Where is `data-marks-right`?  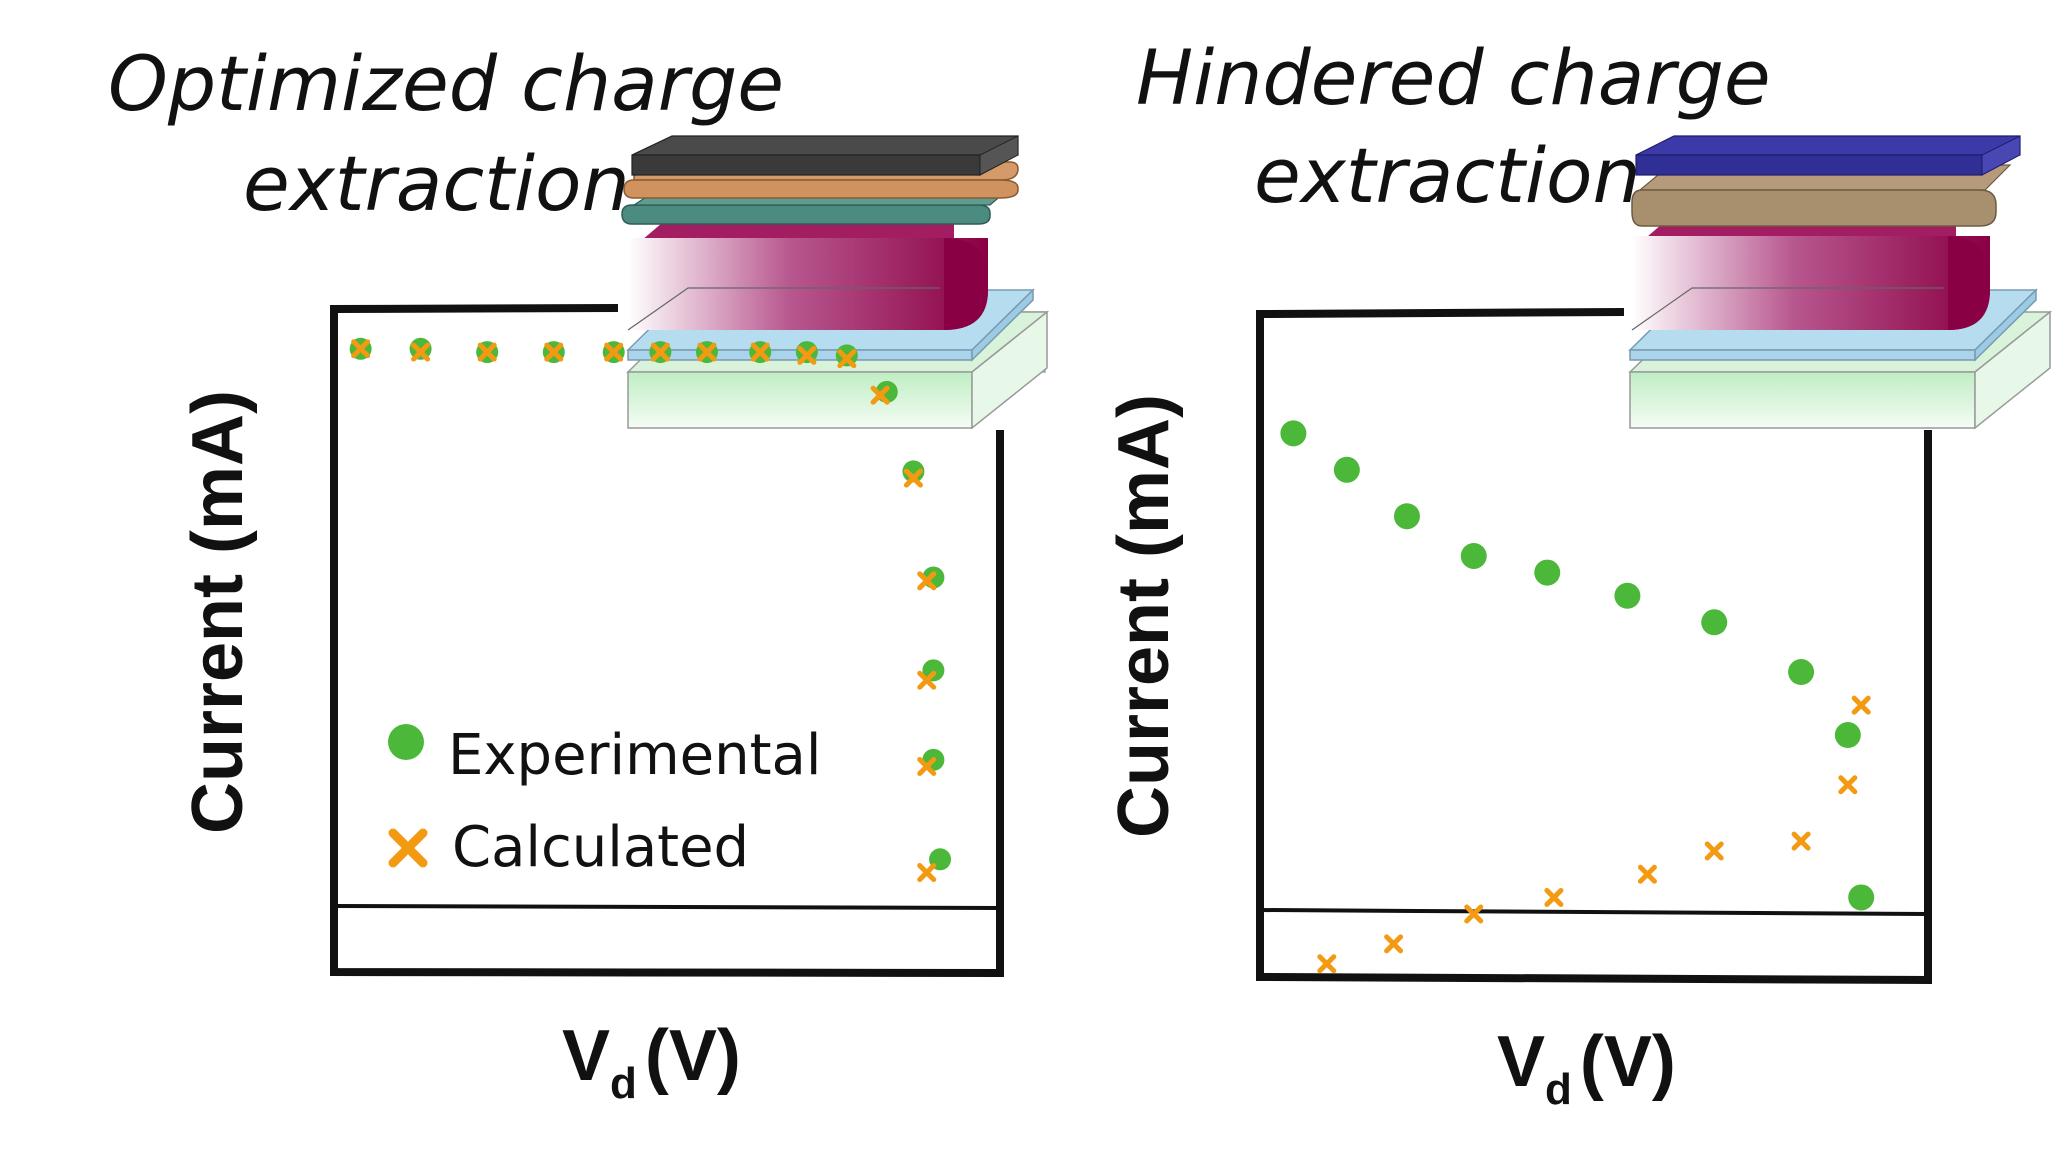
data-marks-right is located at coordinates (1577, 697).